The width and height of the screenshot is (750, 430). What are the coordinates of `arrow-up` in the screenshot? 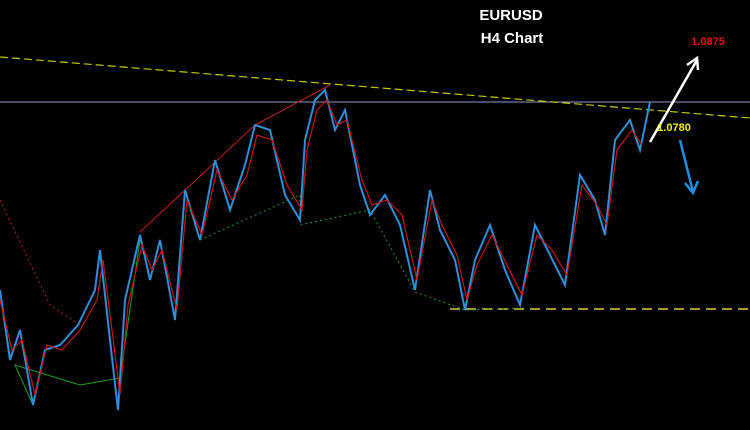 It's located at (674, 99).